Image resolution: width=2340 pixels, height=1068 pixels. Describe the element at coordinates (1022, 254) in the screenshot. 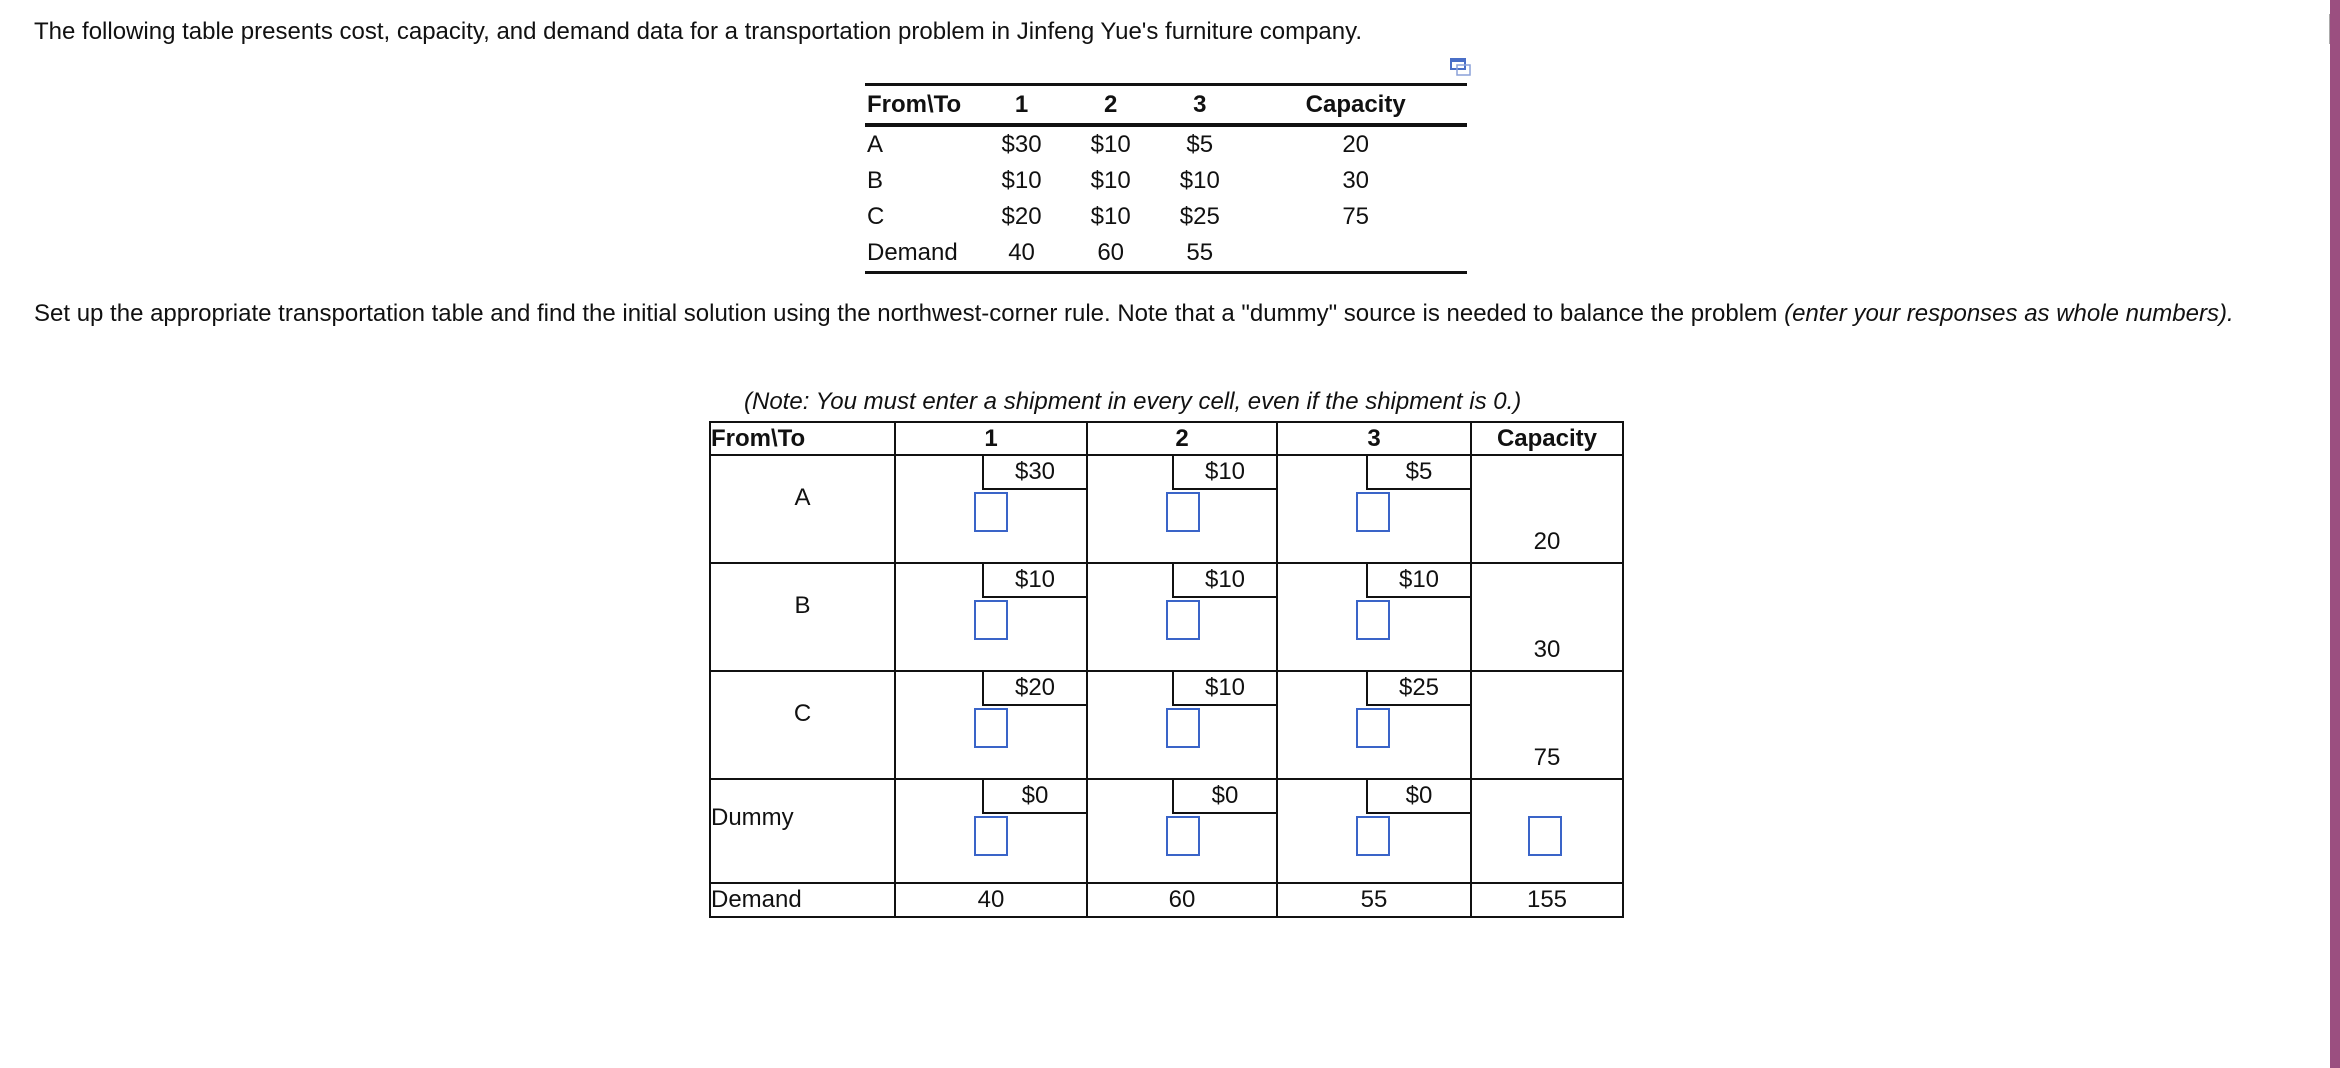

I see `demand: 40` at that location.